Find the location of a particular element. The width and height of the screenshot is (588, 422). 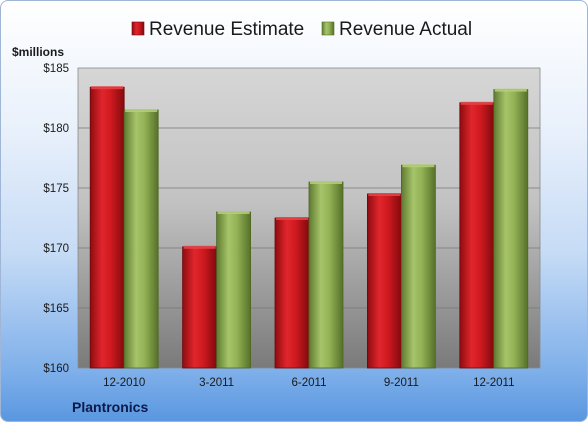

y-axis-unit-label: $millions is located at coordinates (38, 52).